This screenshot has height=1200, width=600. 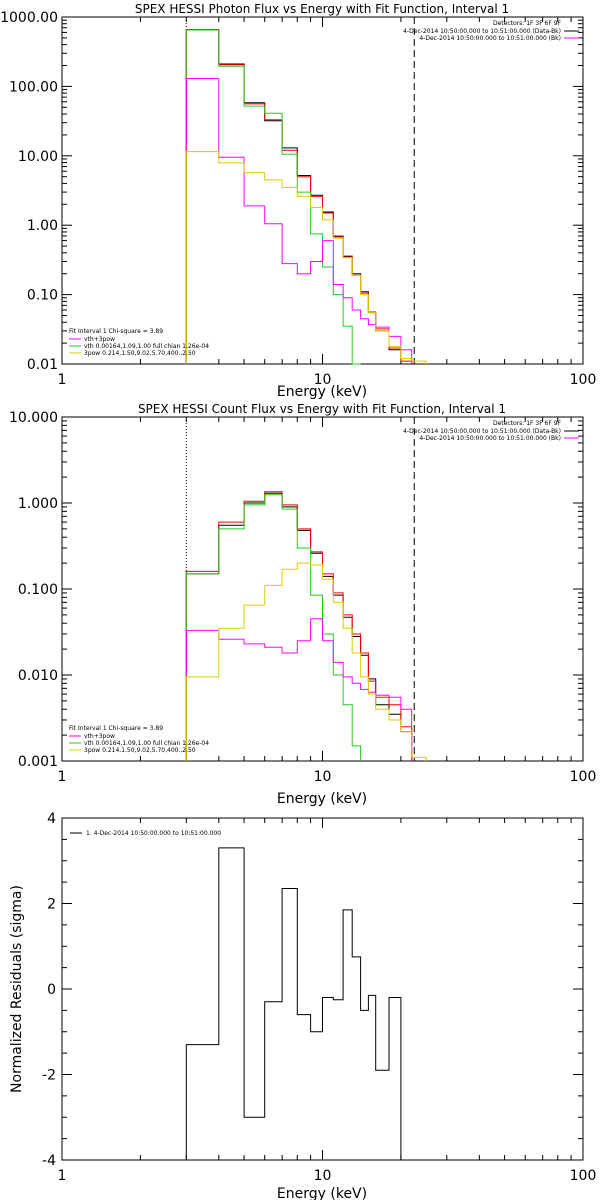 I want to click on range-markers, so click(x=300, y=190).